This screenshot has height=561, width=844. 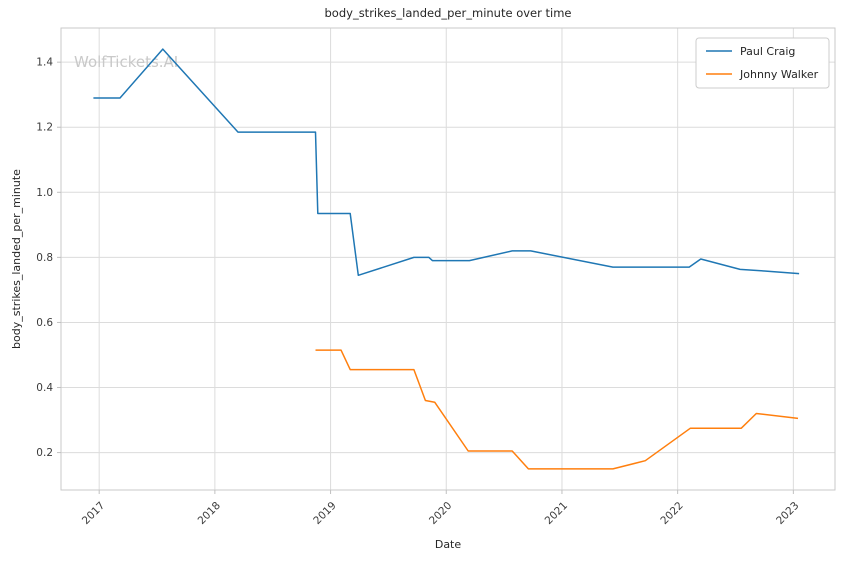 I want to click on legend-label-johnny-walker: Johnny Walker, so click(x=779, y=74).